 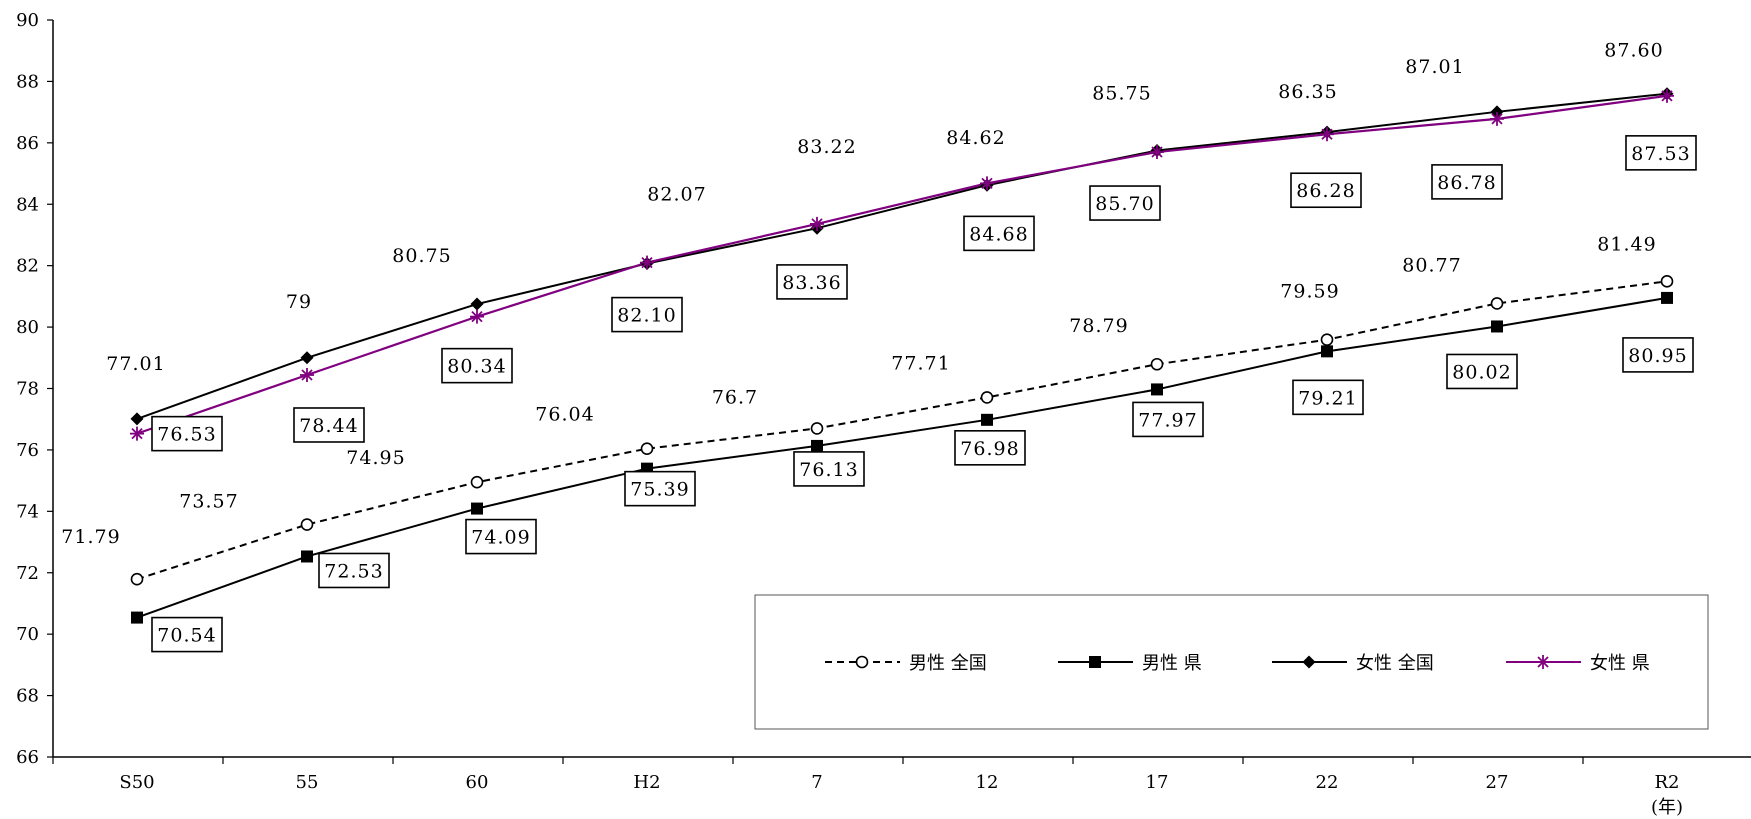 What do you see at coordinates (27, 389) in the screenshot?
I see `y-tick-label: 78` at bounding box center [27, 389].